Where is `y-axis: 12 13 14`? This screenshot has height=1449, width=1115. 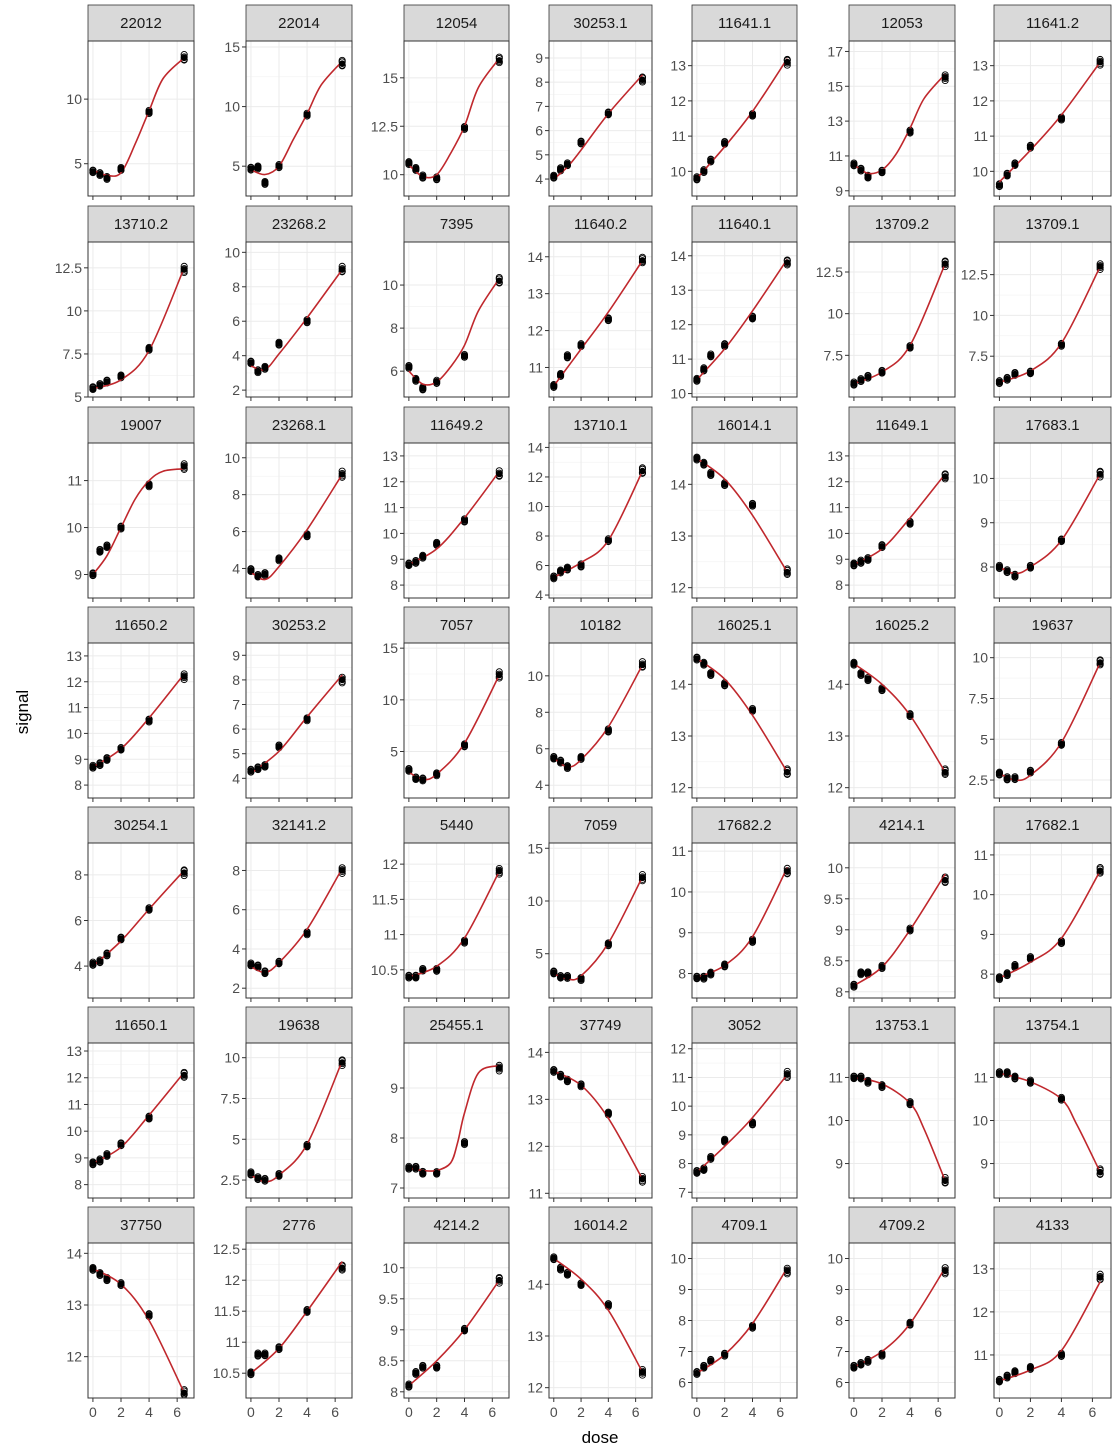 y-axis: 12 13 14 is located at coordinates (838, 736).